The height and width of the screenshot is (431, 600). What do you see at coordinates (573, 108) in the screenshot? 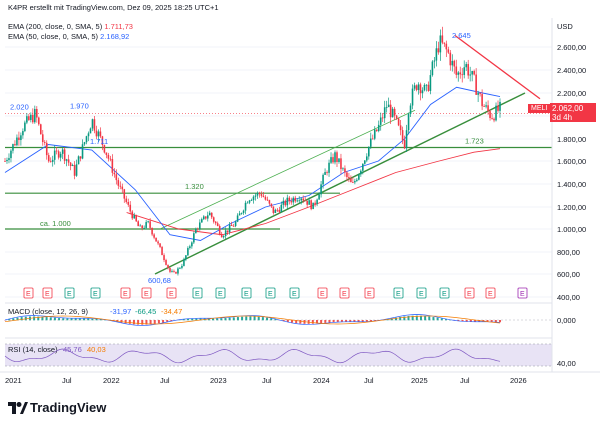
I see `last-price: 2.062,00` at bounding box center [573, 108].